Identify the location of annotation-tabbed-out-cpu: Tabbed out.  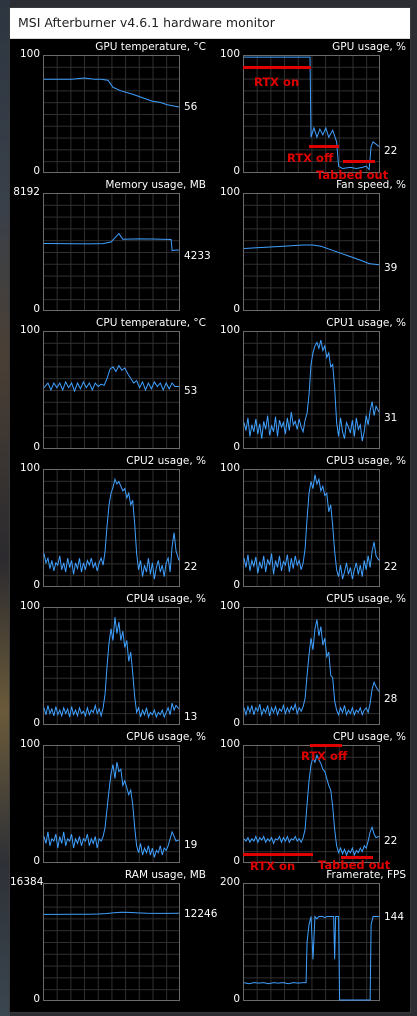
(354, 865).